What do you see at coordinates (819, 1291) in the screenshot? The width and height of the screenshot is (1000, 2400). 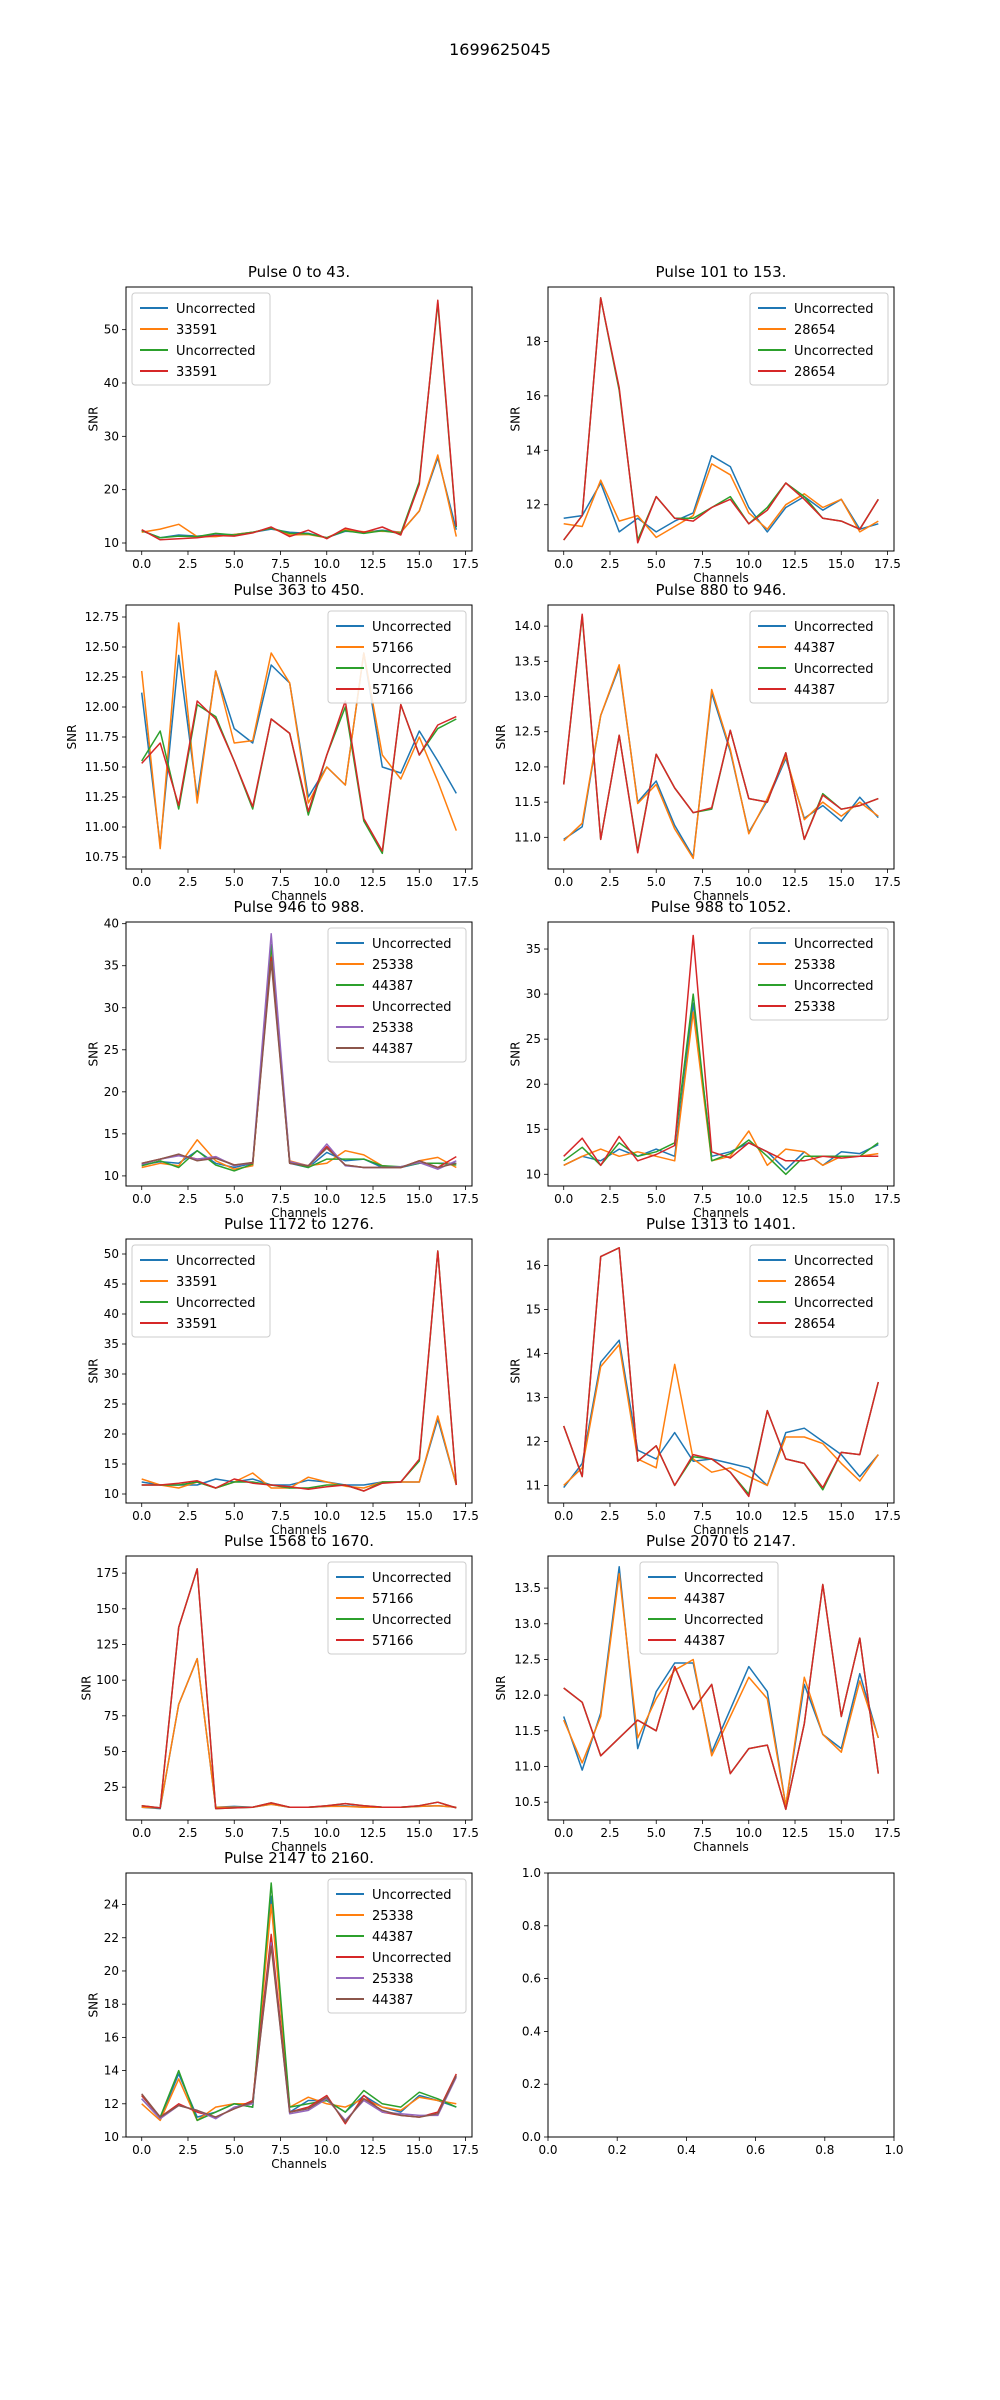 I see `legend: Uncorrected 28654 Uncorrected 28654` at bounding box center [819, 1291].